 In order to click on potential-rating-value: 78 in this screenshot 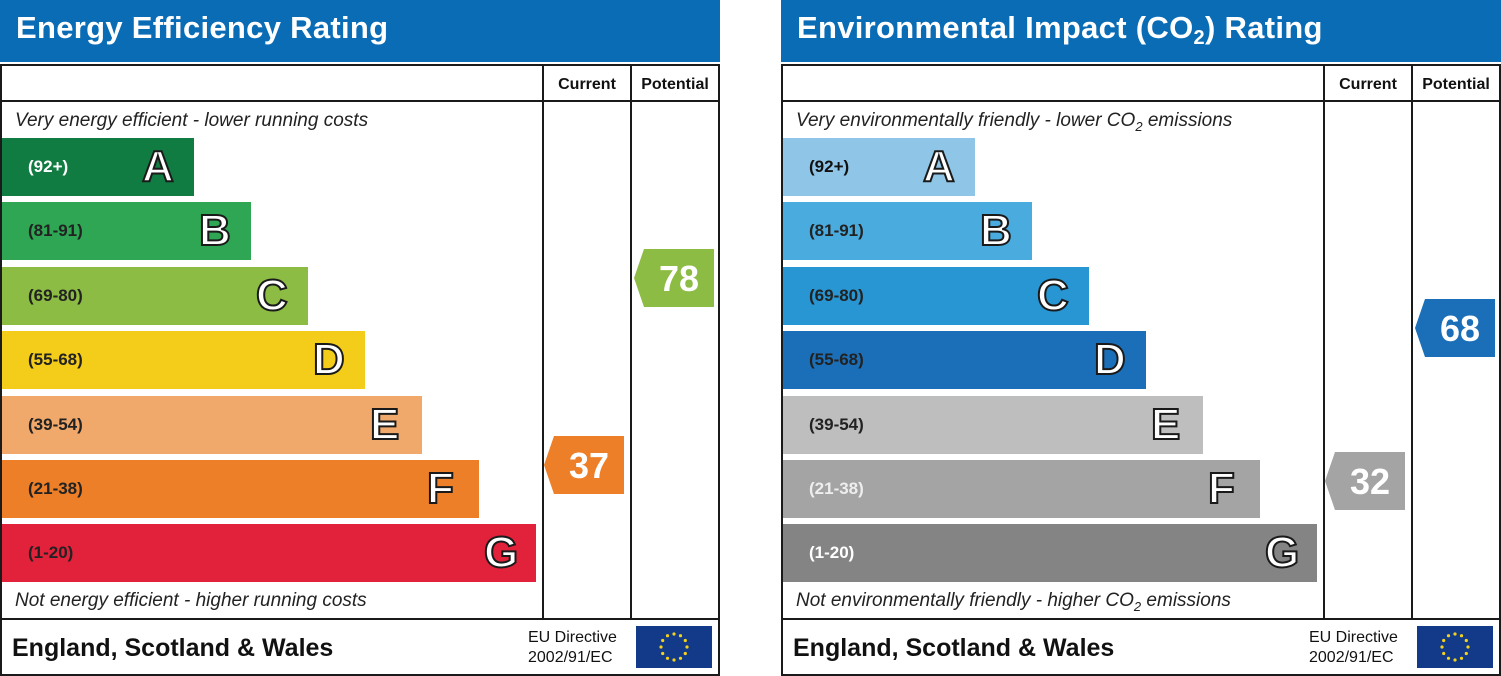, I will do `click(679, 278)`.